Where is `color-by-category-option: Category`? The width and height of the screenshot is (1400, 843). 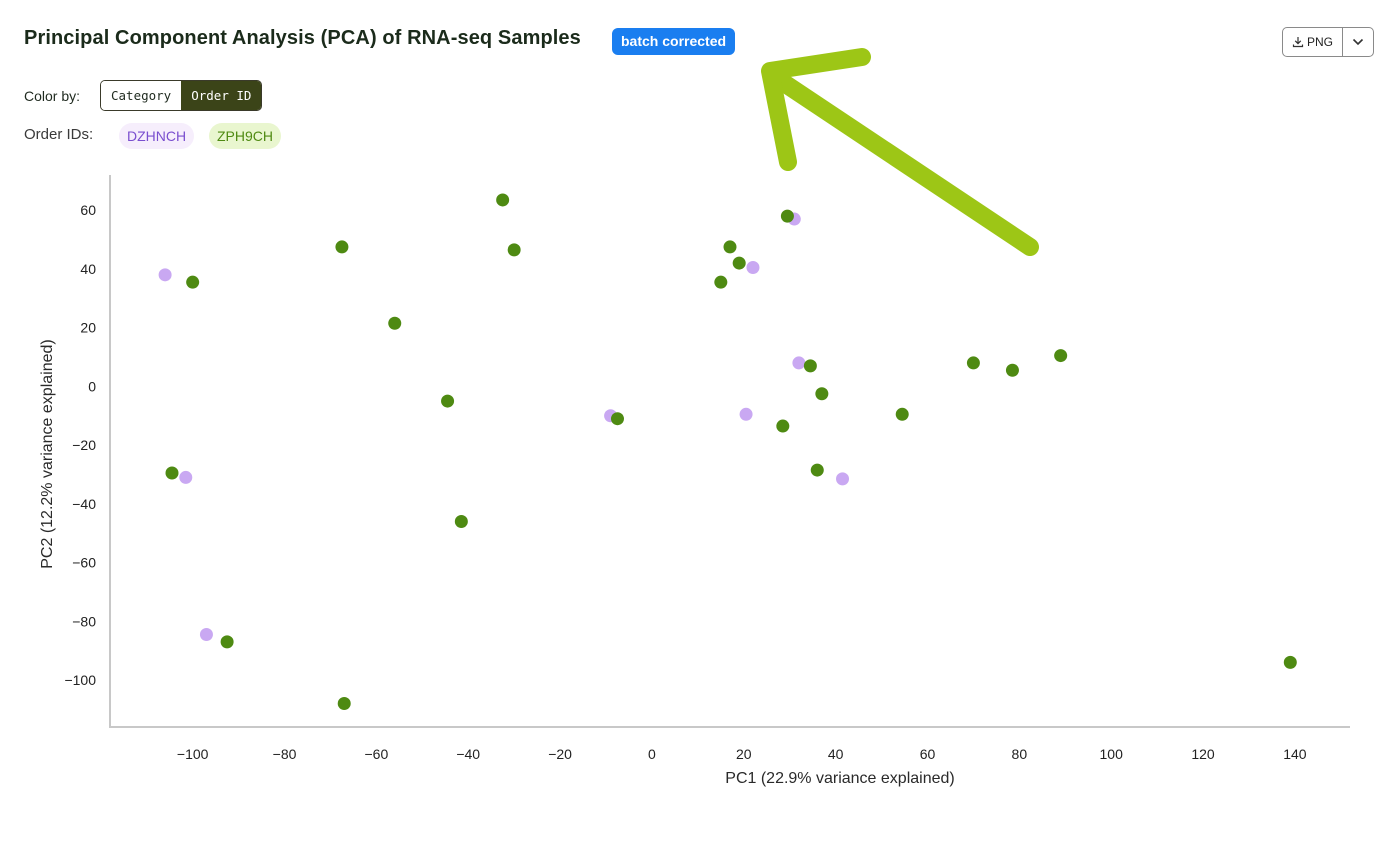
color-by-category-option: Category is located at coordinates (141, 95).